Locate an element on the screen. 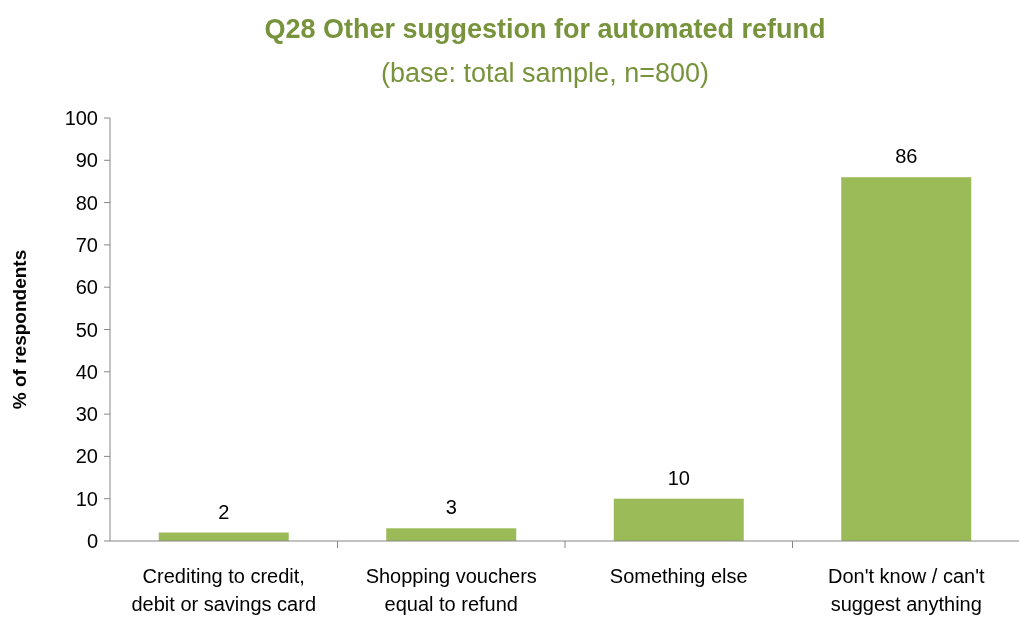 The width and height of the screenshot is (1019, 624). y-tick-label: 80 is located at coordinates (86, 202).